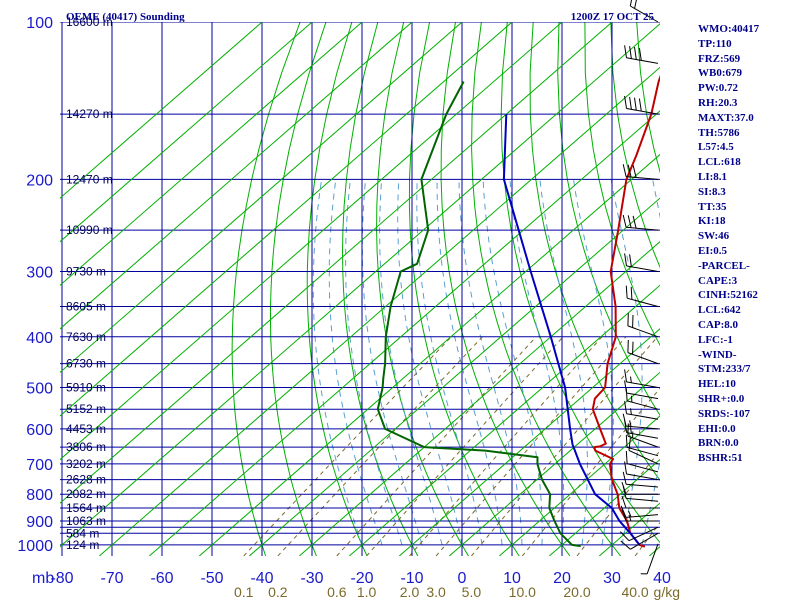 This screenshot has width=800, height=600. Describe the element at coordinates (634, 592) in the screenshot. I see `mixing-ratio-label: 40.0` at that location.